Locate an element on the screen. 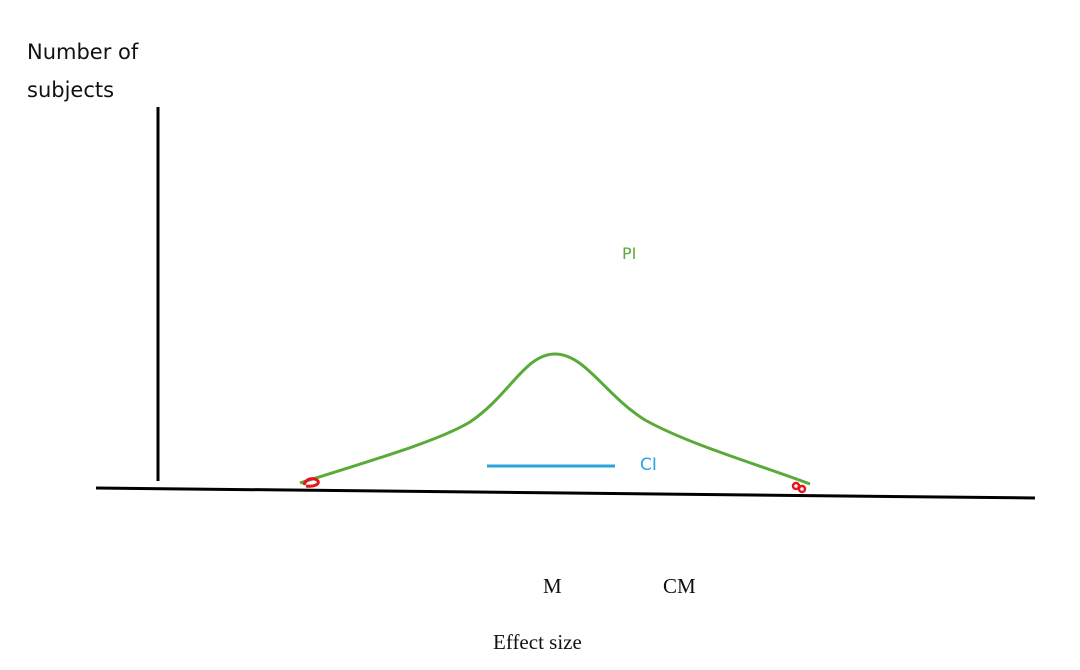  y-axis-label-line1: Number of is located at coordinates (83, 52).